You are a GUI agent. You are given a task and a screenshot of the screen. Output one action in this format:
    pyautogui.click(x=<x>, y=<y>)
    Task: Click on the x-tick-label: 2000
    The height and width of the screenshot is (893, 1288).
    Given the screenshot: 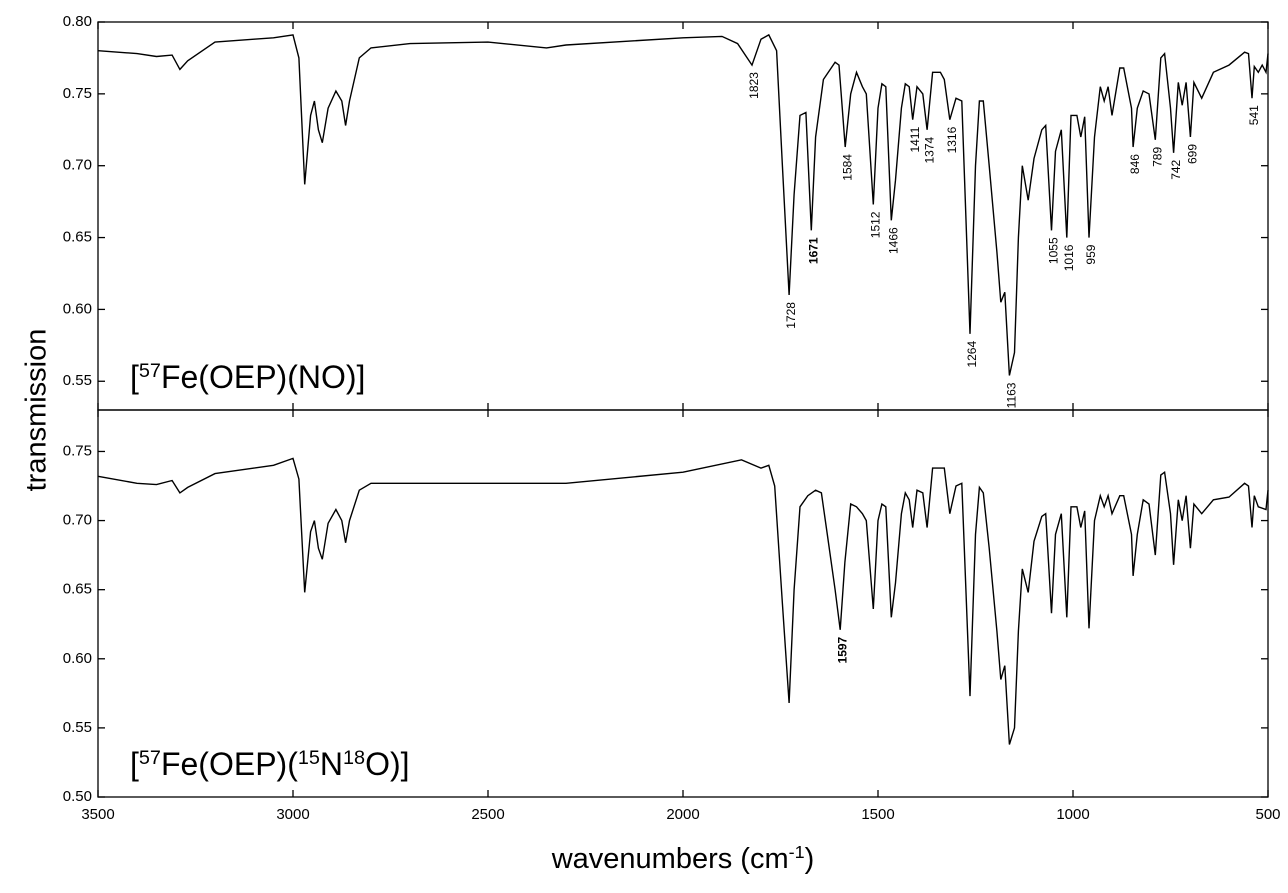 What is the action you would take?
    pyautogui.click(x=682, y=814)
    